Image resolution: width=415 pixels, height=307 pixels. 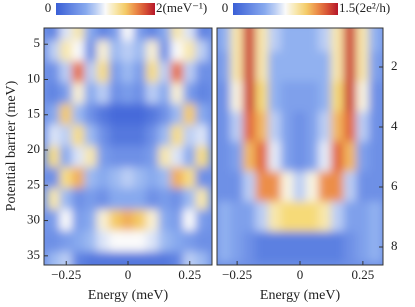 What do you see at coordinates (33, 254) in the screenshot?
I see `y-tick-label: 35` at bounding box center [33, 254].